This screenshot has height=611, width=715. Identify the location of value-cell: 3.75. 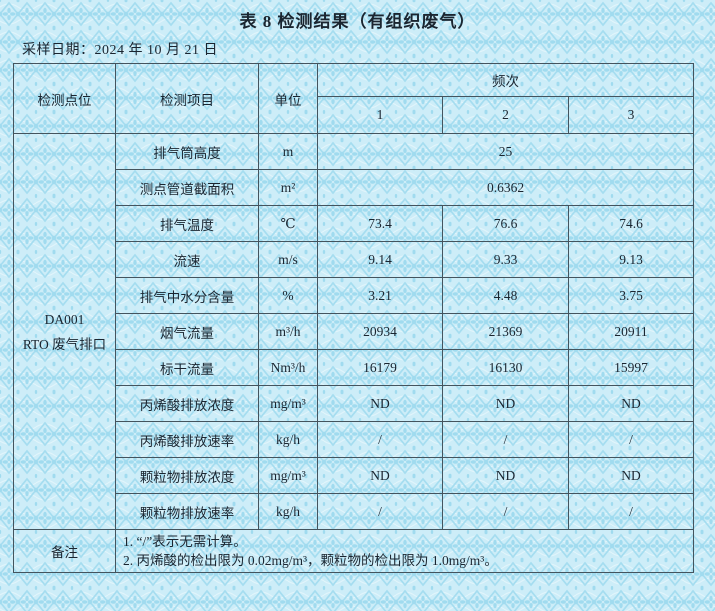
(631, 295).